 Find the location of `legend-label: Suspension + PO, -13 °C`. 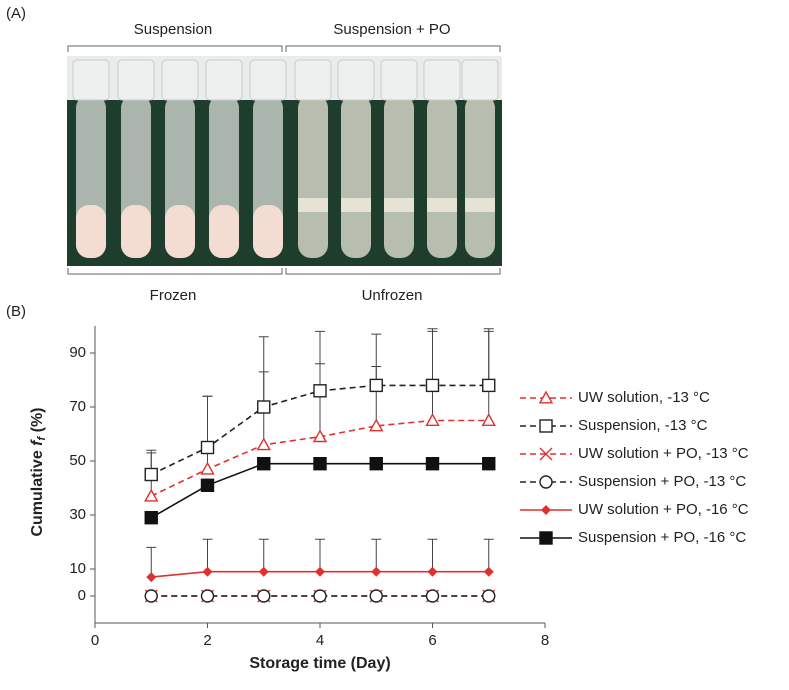

legend-label: Suspension + PO, -13 °C is located at coordinates (662, 481).